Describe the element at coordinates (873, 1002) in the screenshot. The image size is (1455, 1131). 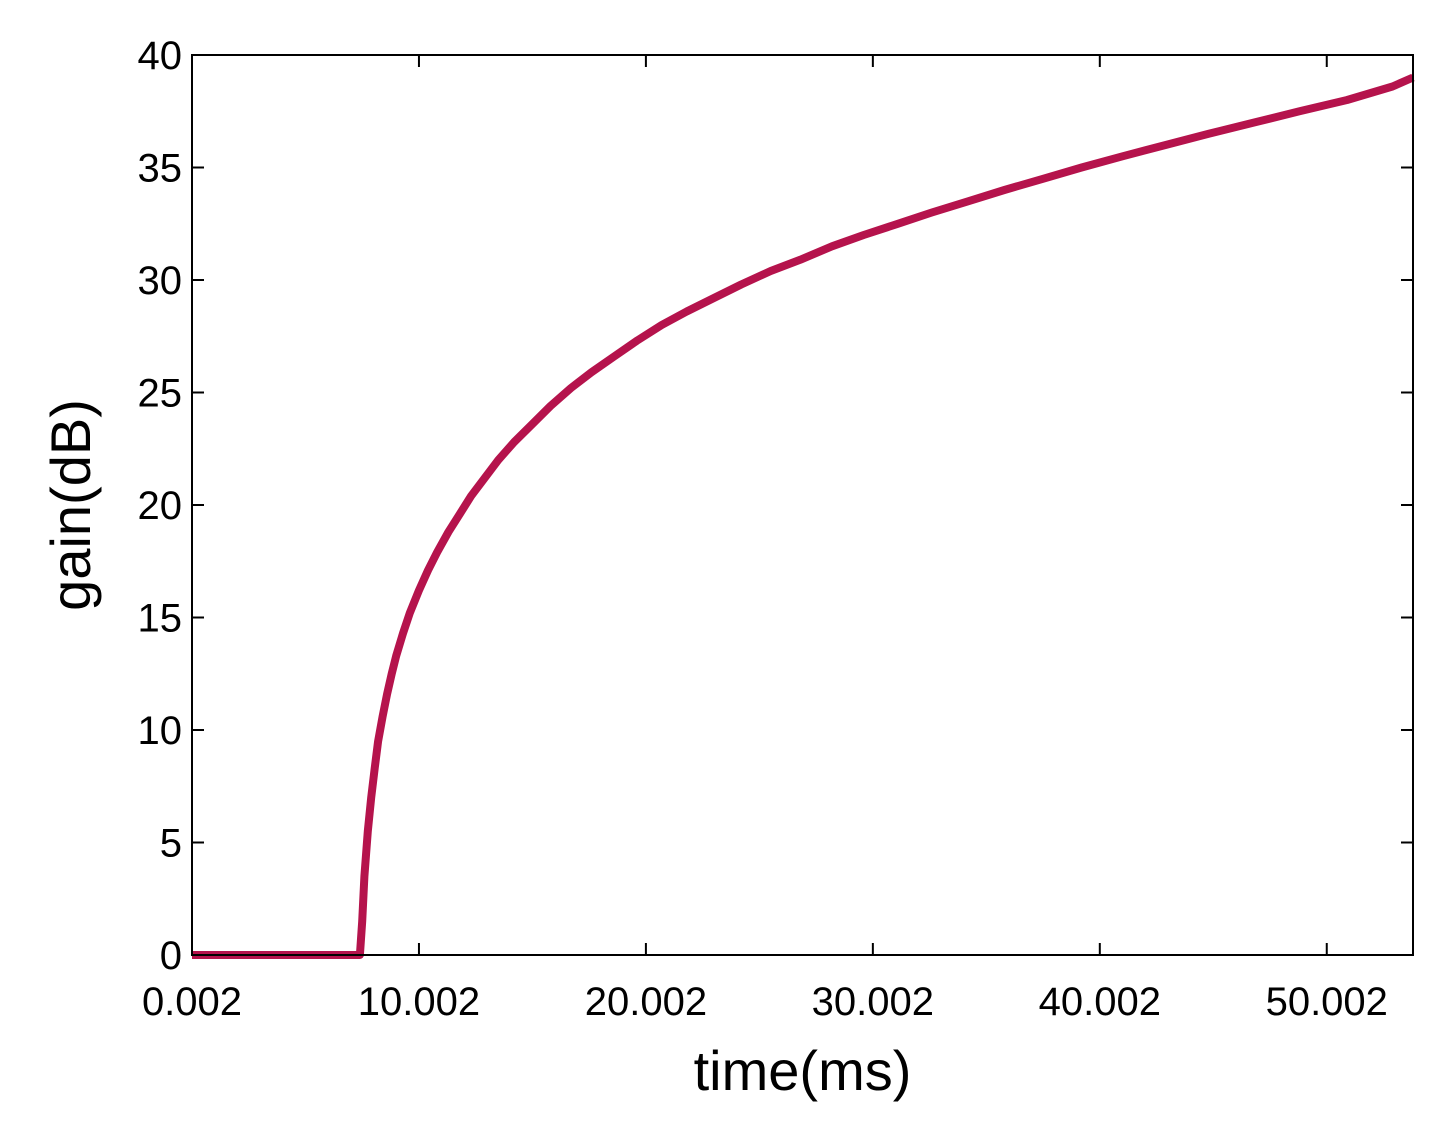
I see `x-tick-label: 30.002` at that location.